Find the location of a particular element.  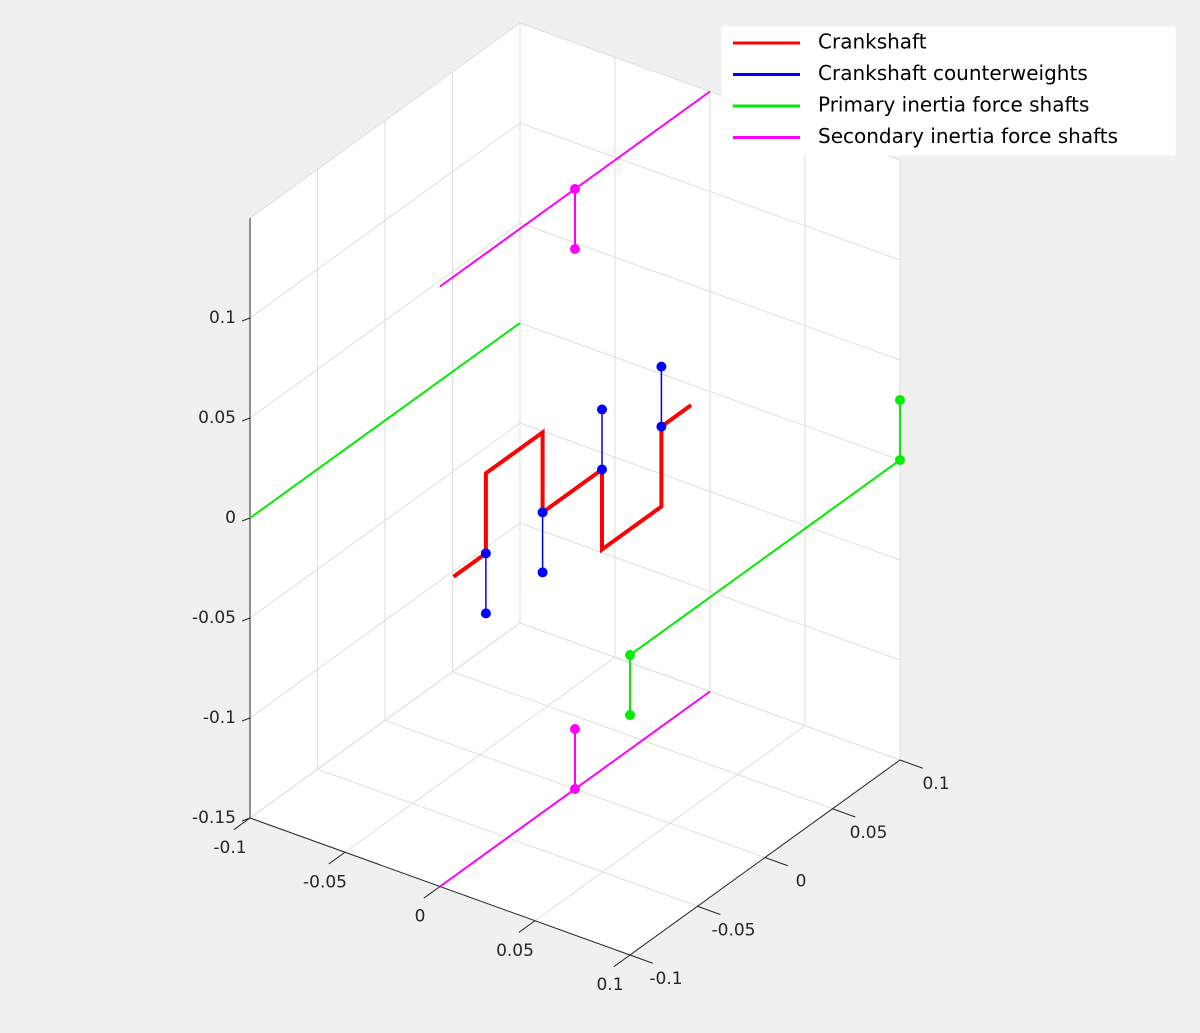

y-tick-label: 0 is located at coordinates (801, 882).